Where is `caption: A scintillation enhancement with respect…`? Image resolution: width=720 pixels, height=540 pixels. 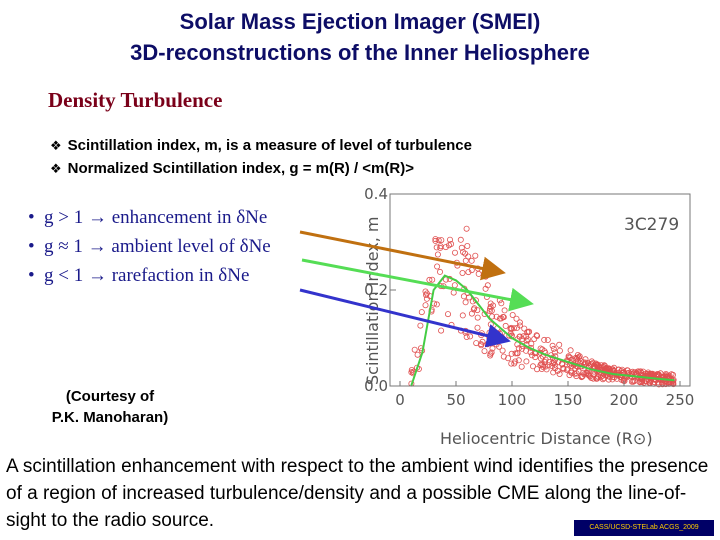
caption: A scintillation enhancement with respect… is located at coordinates (357, 493).